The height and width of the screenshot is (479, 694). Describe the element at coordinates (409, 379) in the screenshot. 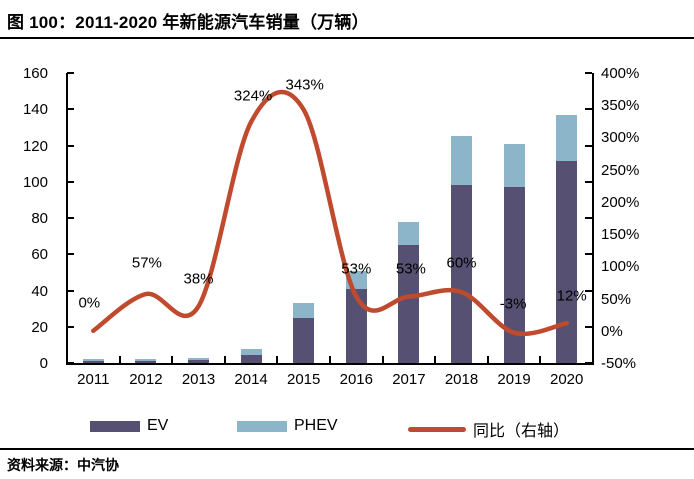

I see `x-axis-label: 2017` at that location.